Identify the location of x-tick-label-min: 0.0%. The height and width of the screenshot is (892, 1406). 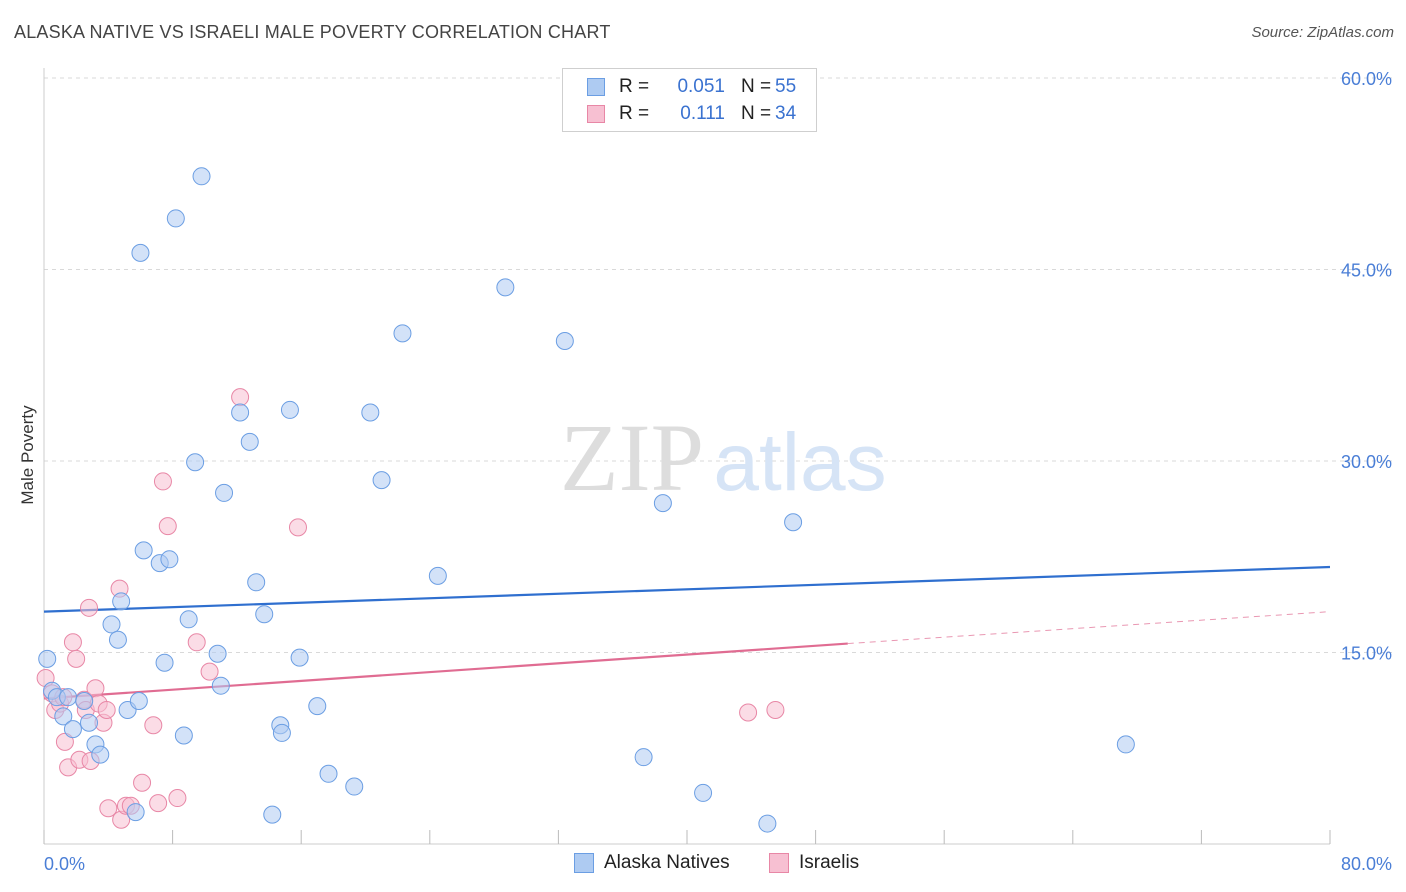
(64, 864).